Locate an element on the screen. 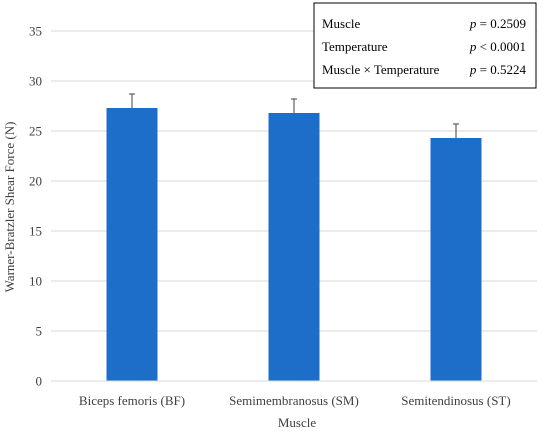 The image size is (550, 431). x-tick-label: Semimembranosus (SM) is located at coordinates (294, 400).